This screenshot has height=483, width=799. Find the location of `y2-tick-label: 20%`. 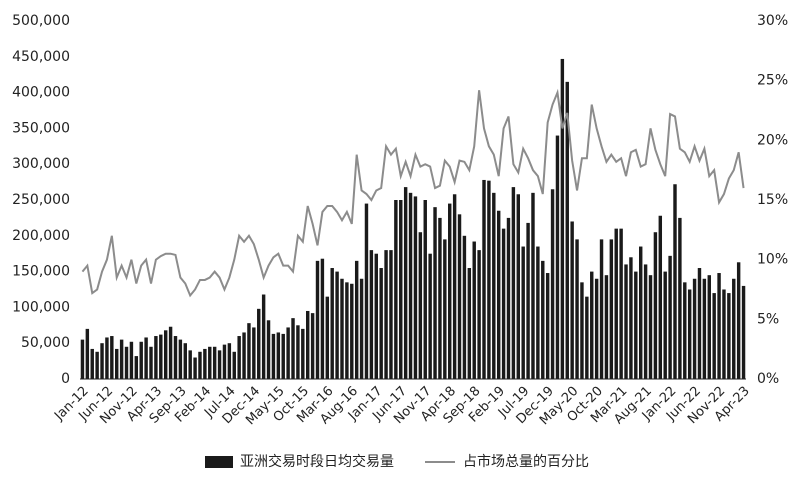

y2-tick-label: 20% is located at coordinates (772, 140).